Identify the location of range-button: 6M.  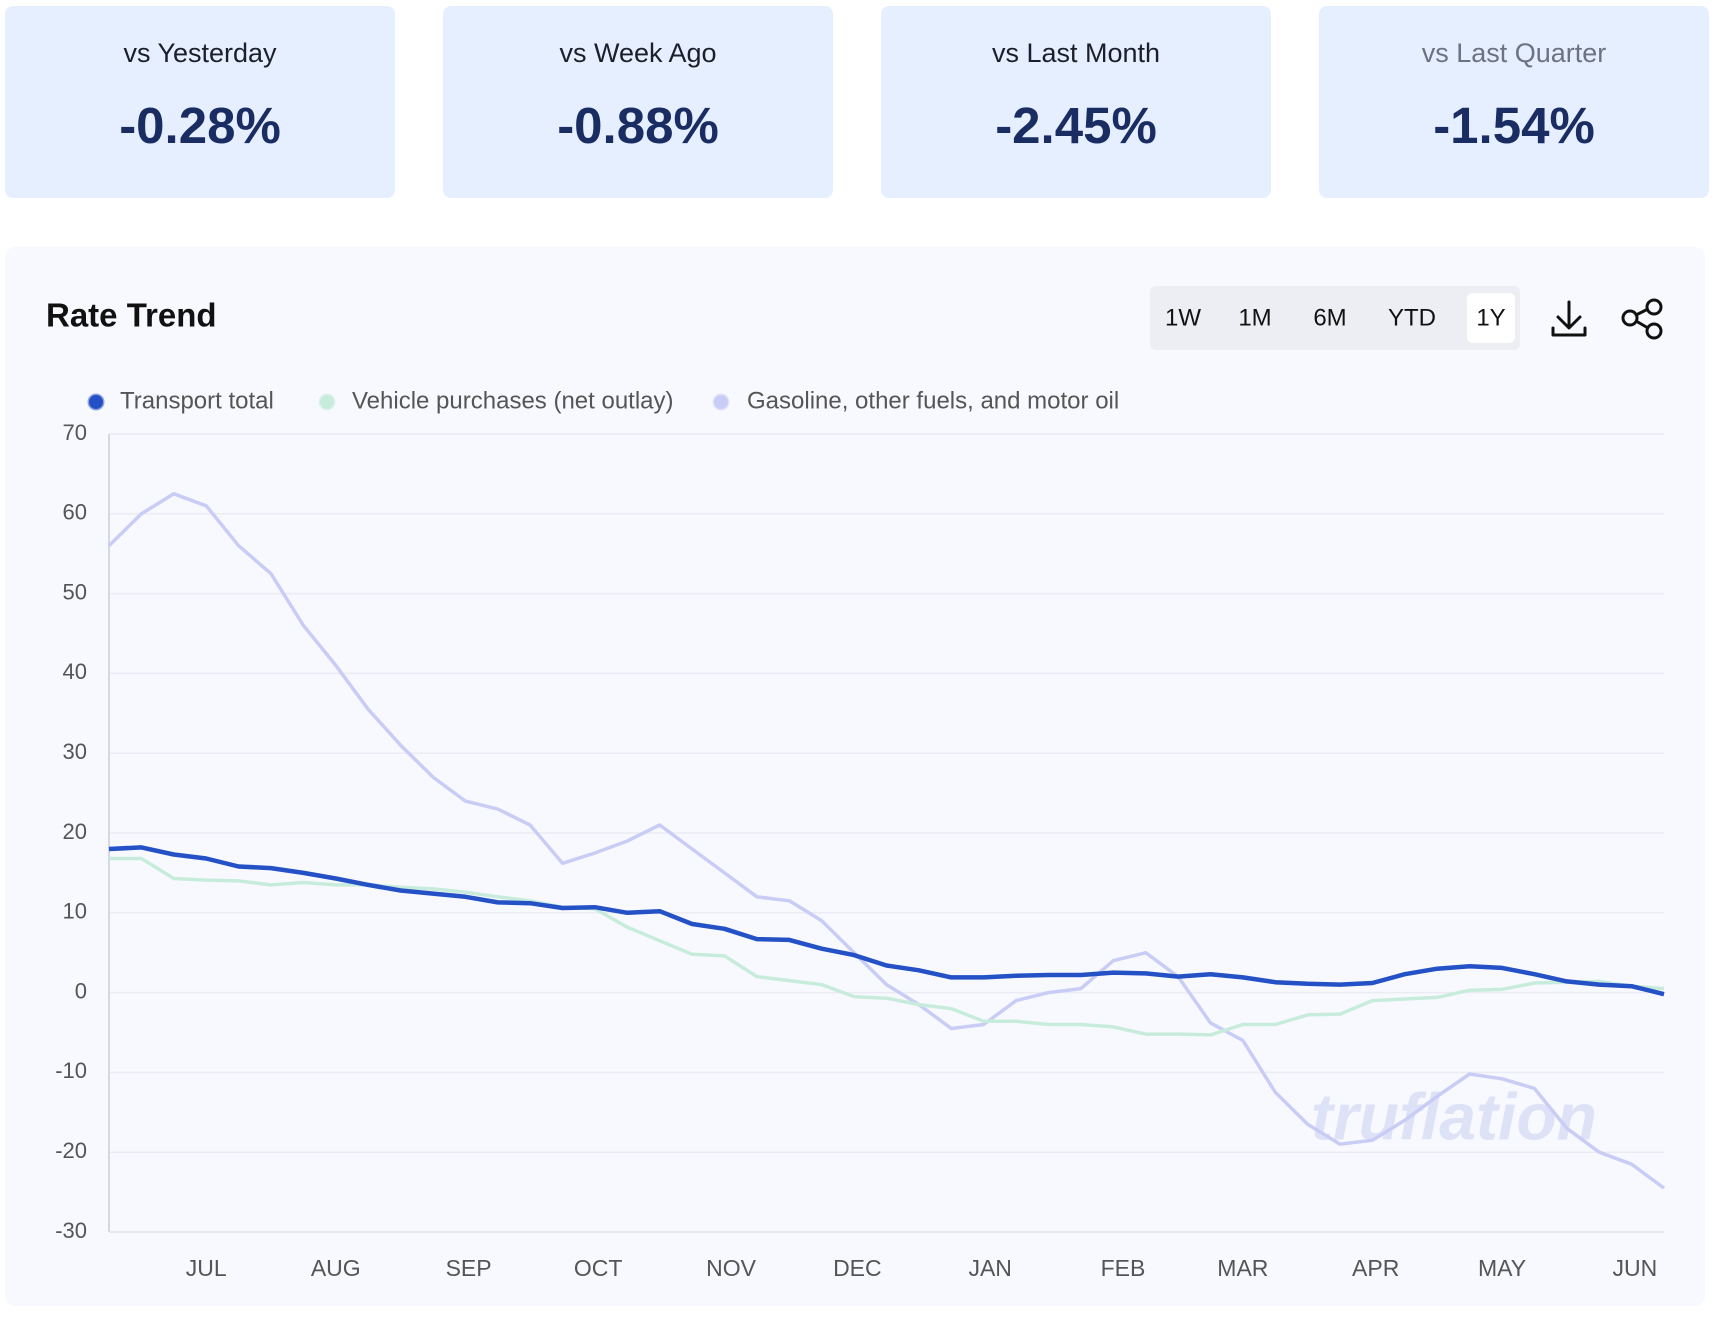
(1329, 317).